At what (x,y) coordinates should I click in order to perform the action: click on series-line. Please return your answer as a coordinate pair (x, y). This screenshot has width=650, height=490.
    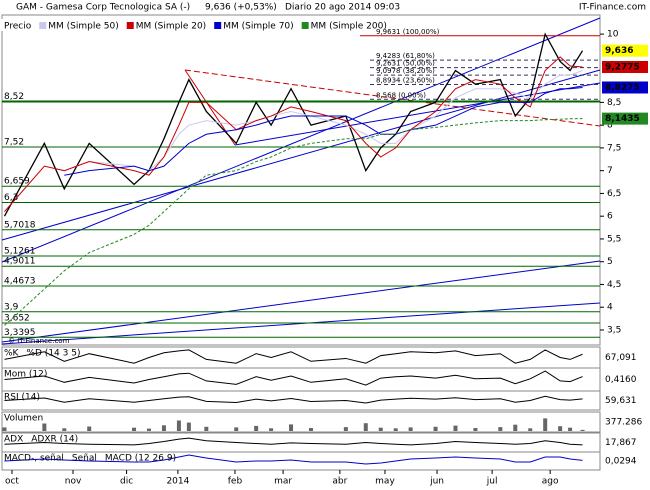
    Looking at the image, I should click on (323, 131).